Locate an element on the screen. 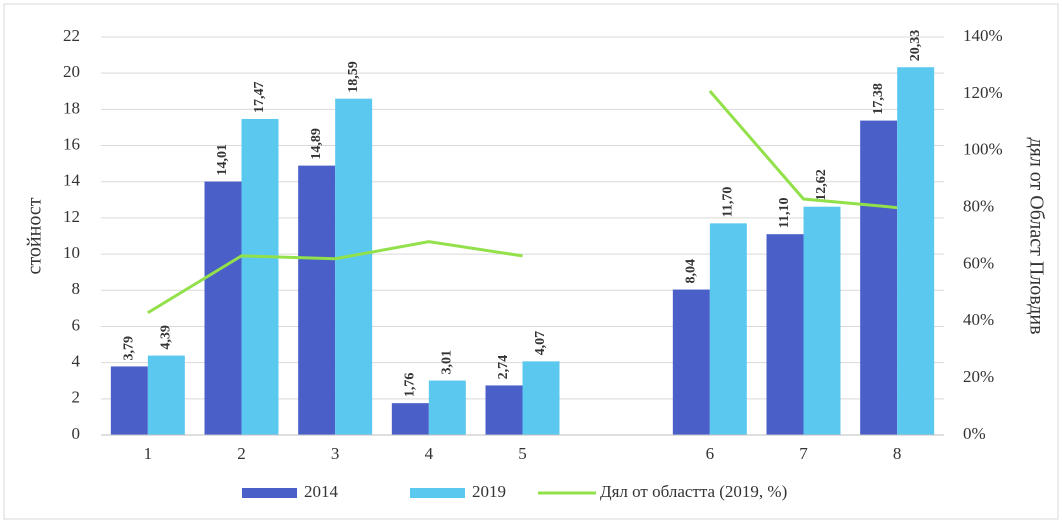  y-tick-label: 22 is located at coordinates (71, 35).